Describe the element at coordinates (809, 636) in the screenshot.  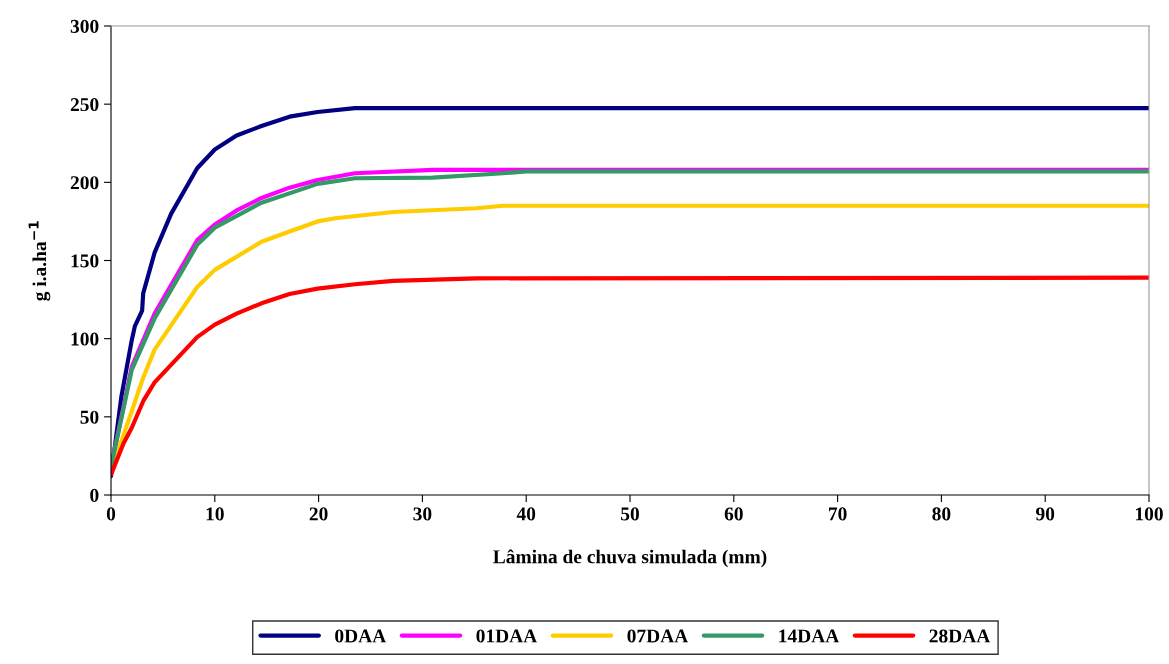
I see `legend-label: 14DAA` at that location.